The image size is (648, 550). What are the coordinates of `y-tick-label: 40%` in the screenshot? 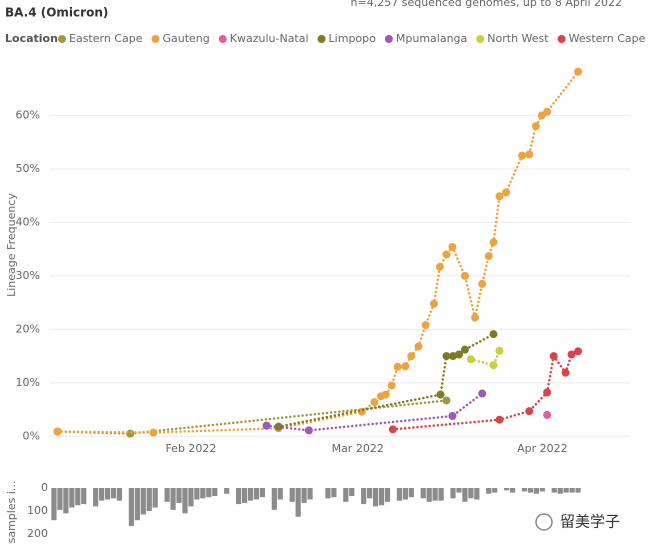 It's located at (28, 221).